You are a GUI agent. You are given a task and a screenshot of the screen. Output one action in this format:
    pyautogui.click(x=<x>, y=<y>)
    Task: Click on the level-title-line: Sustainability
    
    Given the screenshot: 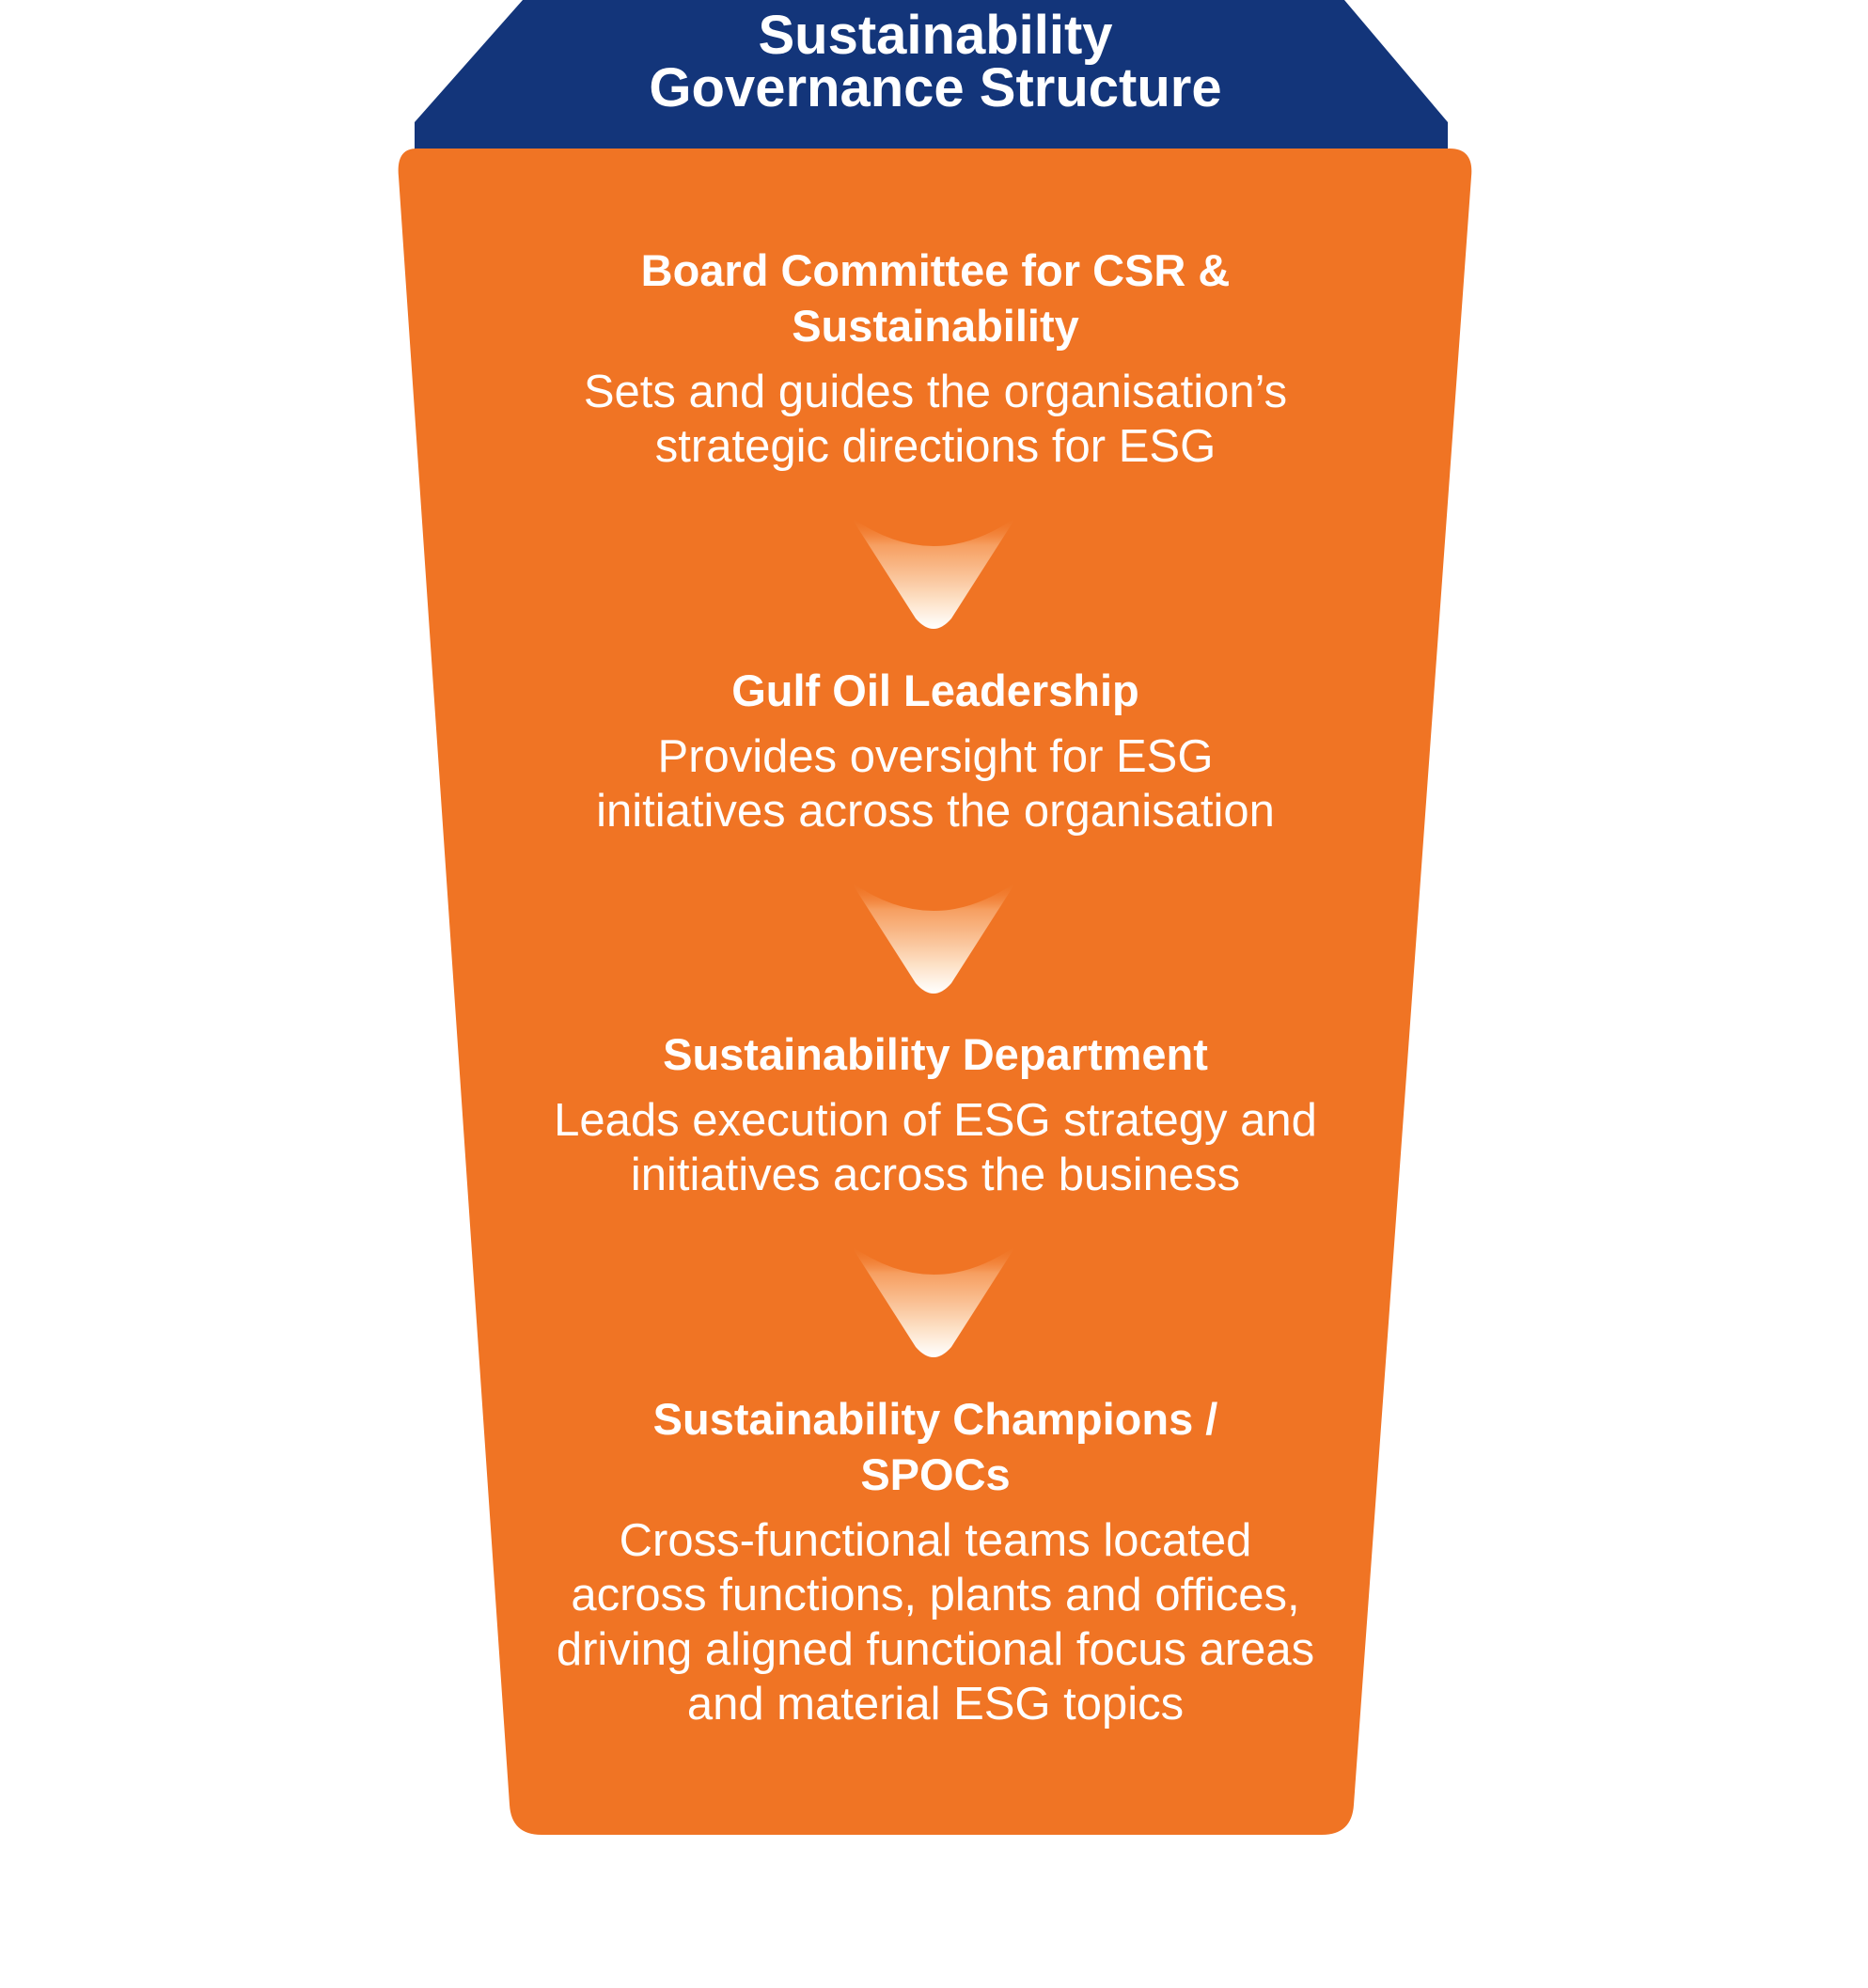 What is the action you would take?
    pyautogui.click(x=935, y=326)
    